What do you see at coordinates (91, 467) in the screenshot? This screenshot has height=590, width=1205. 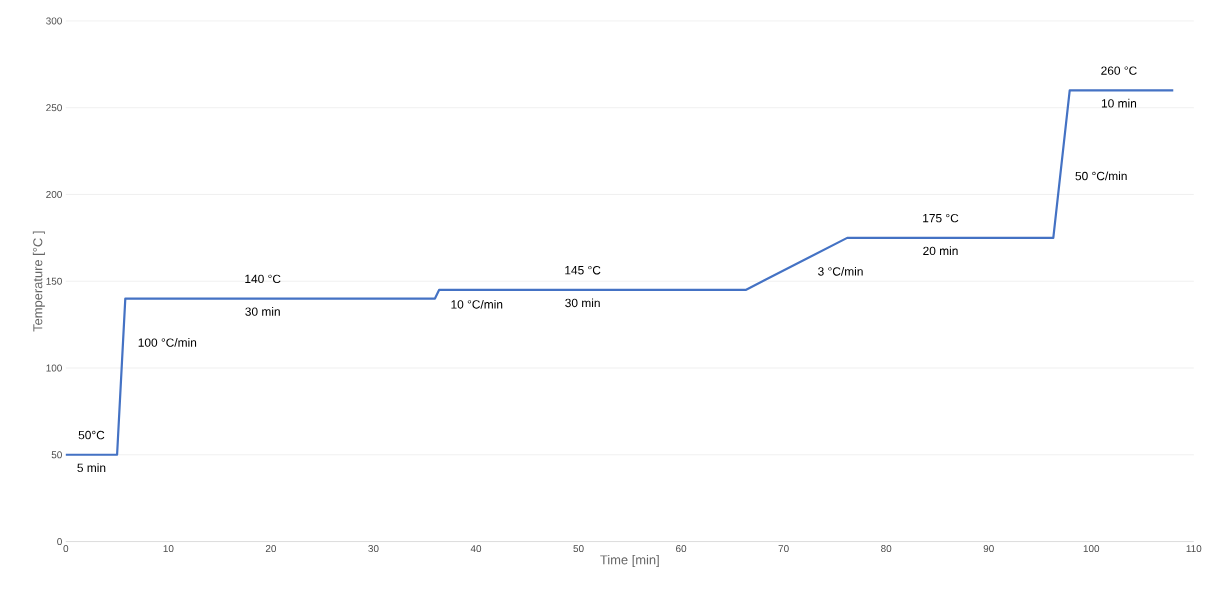 I see `annotation: 5 min` at bounding box center [91, 467].